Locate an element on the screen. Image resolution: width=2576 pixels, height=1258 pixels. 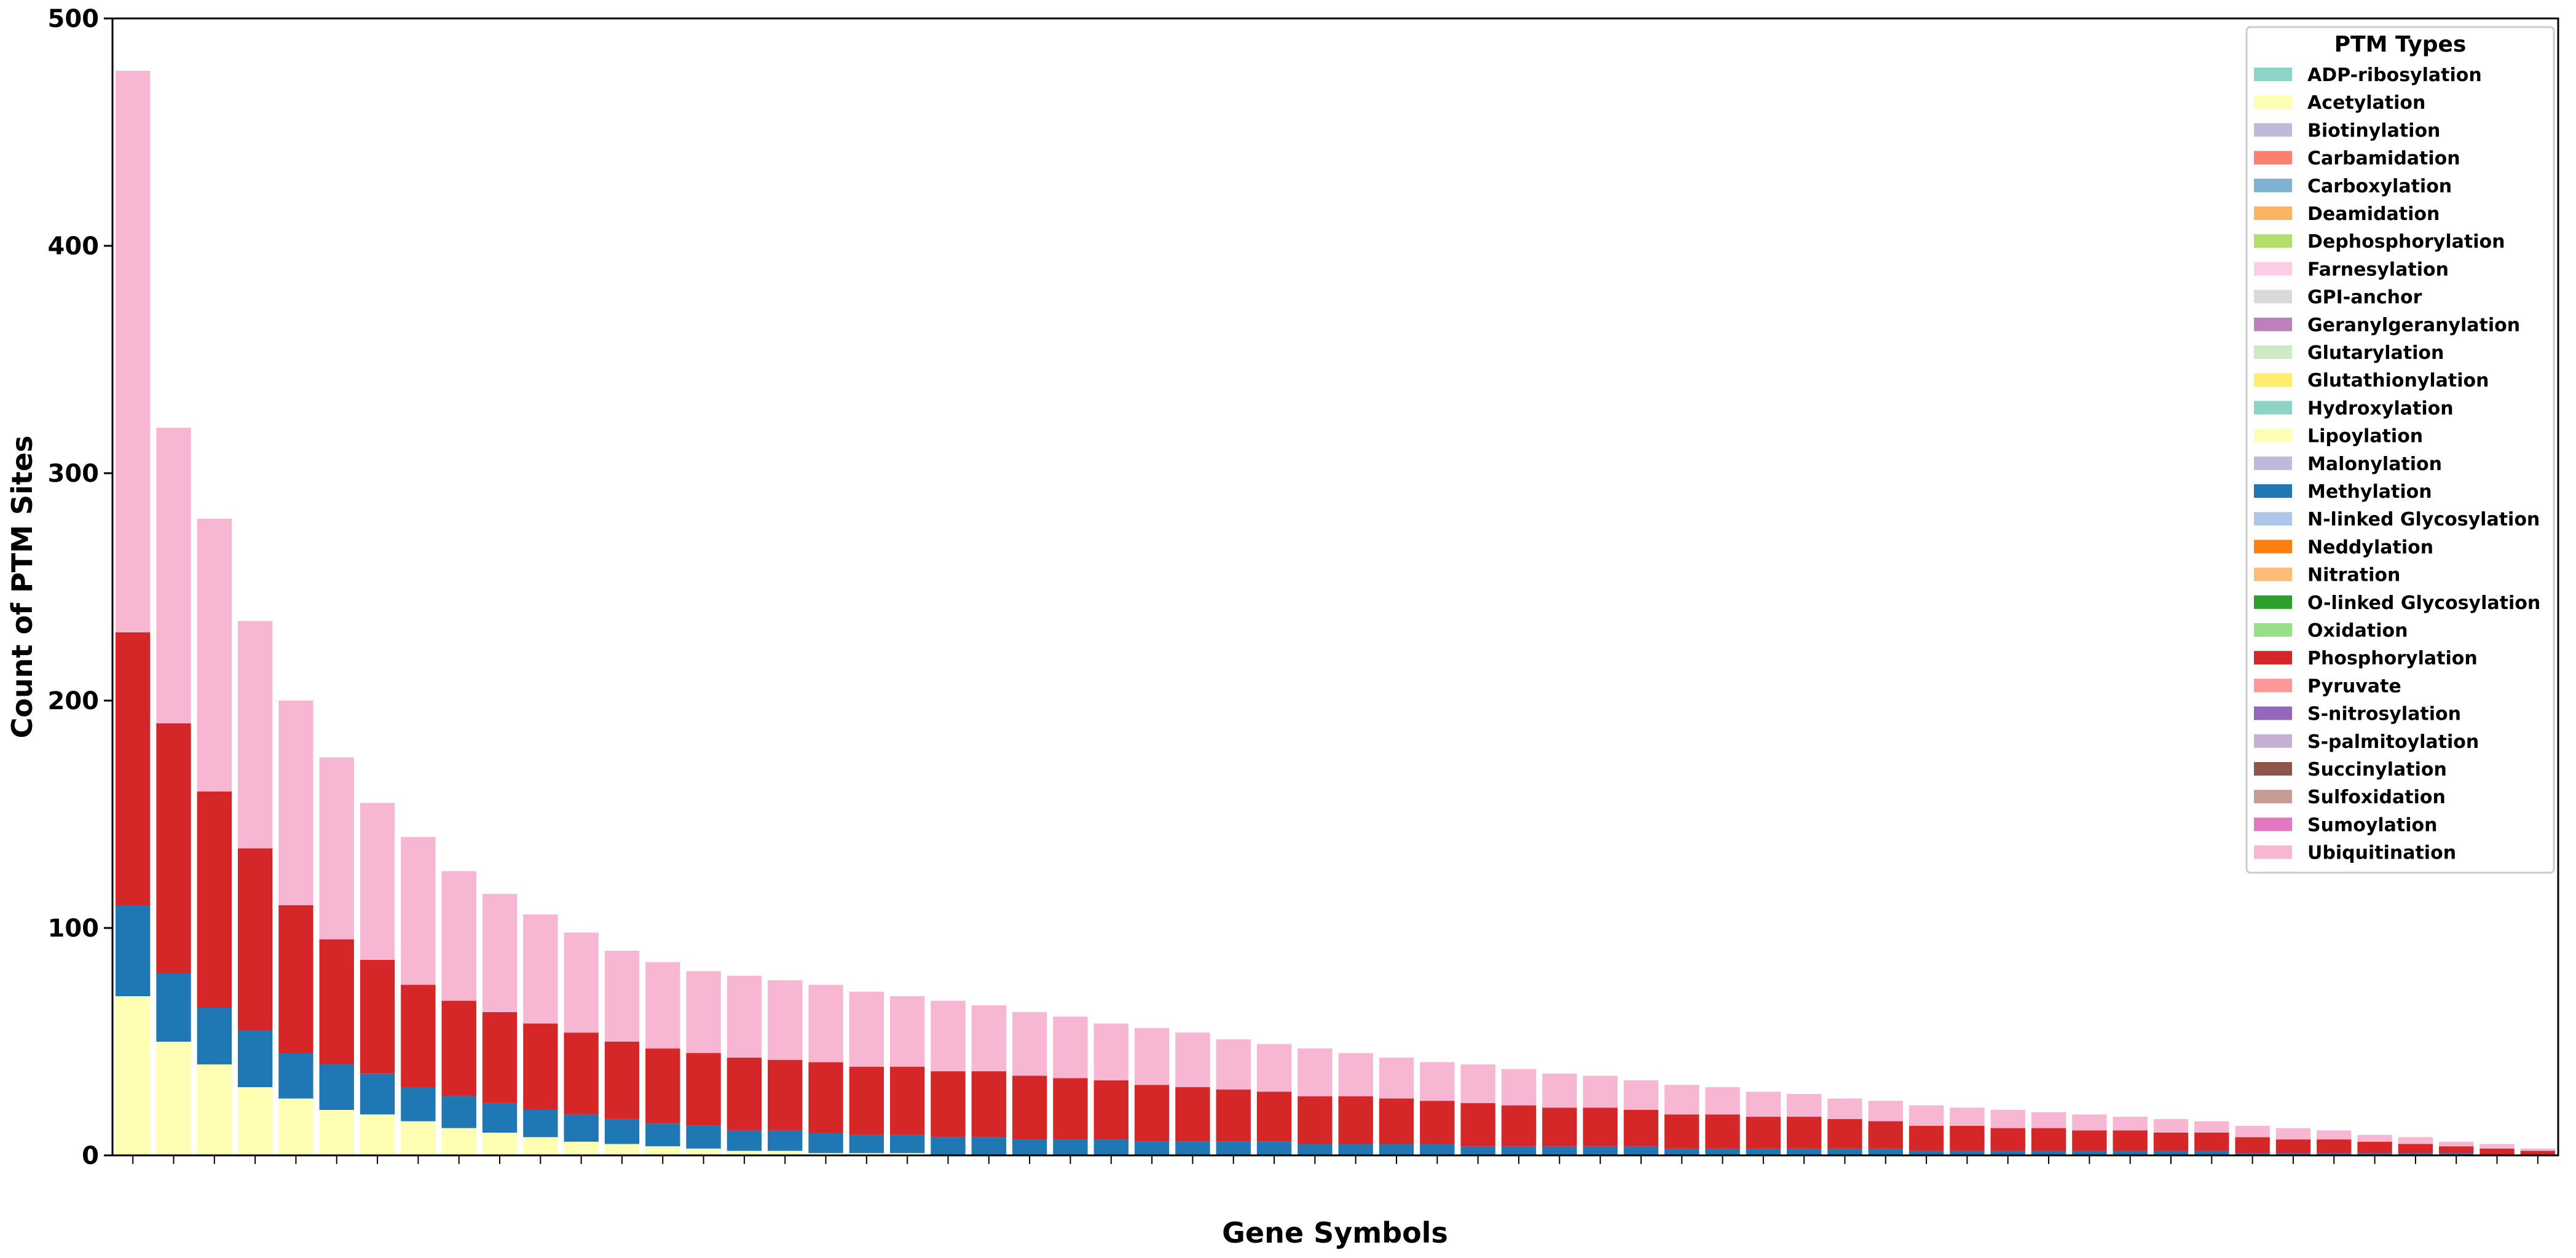
legend-item: Sulfoxidation is located at coordinates (2350, 798).